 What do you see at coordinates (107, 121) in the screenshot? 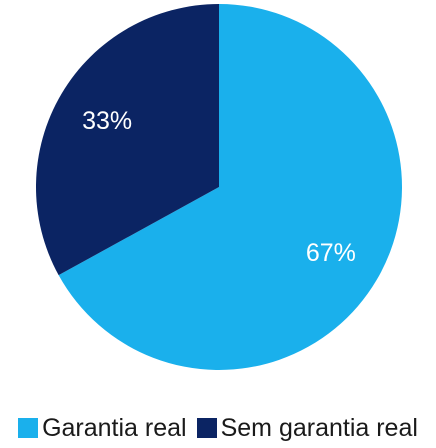
I see `data-label-sem-garantia-real: 33%` at bounding box center [107, 121].